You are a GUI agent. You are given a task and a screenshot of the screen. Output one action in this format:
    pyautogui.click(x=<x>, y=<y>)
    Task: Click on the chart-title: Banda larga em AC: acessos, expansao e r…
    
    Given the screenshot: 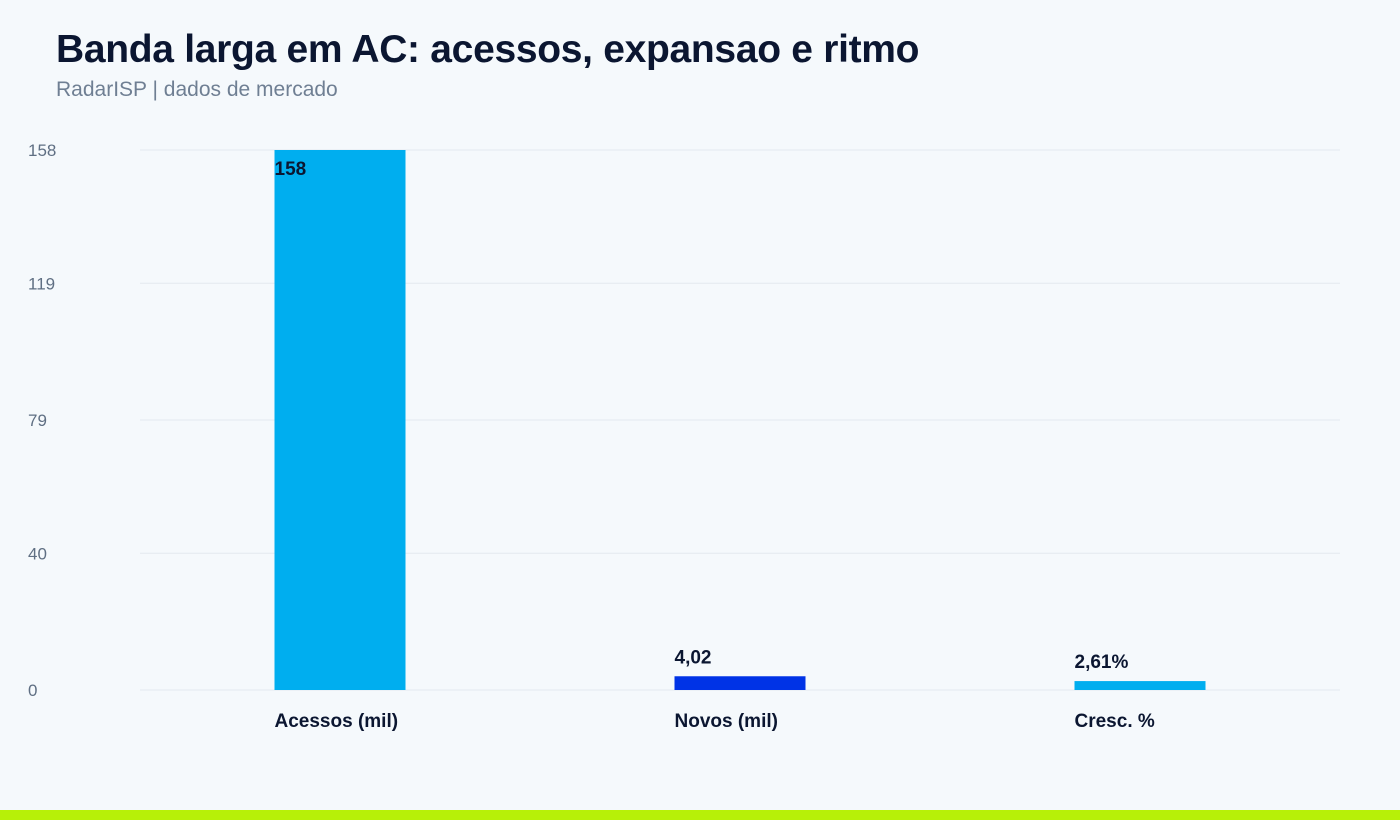 What is the action you would take?
    pyautogui.click(x=488, y=49)
    